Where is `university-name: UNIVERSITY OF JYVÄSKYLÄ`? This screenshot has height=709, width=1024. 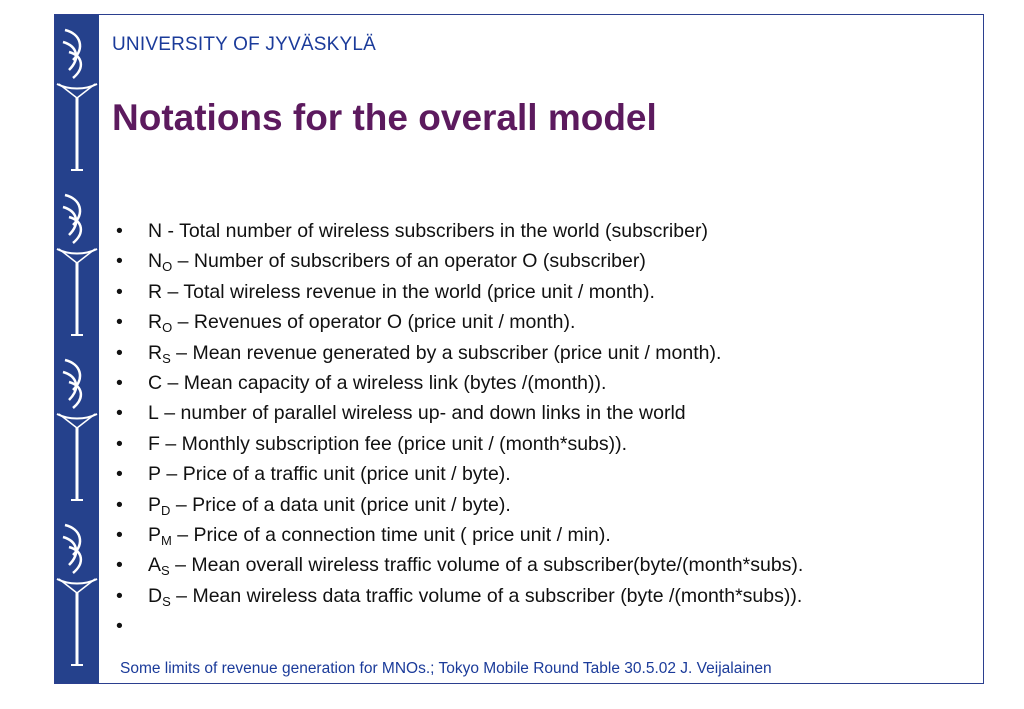
university-name: UNIVERSITY OF JYVÄSKYLÄ is located at coordinates (244, 44).